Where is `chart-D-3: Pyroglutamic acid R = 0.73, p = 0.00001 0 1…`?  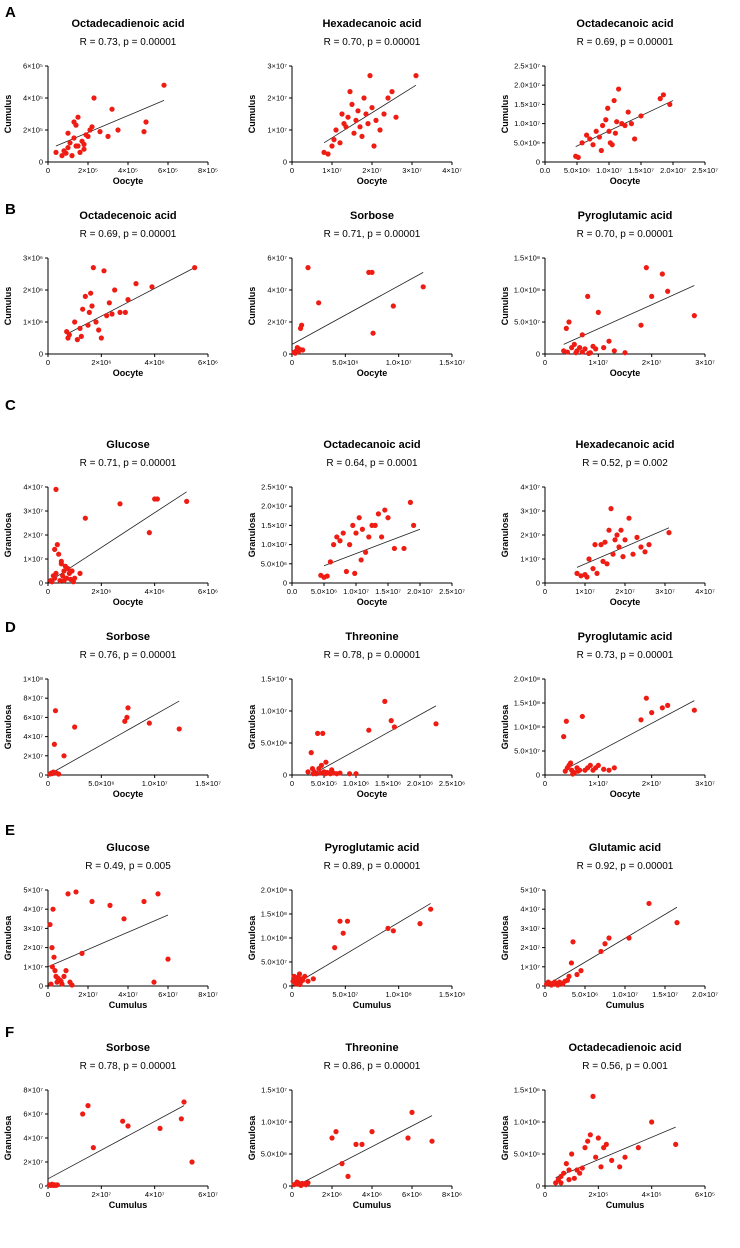 chart-D-3: Pyroglutamic acid R = 0.73, p = 0.00001 0 1… is located at coordinates (607, 715).